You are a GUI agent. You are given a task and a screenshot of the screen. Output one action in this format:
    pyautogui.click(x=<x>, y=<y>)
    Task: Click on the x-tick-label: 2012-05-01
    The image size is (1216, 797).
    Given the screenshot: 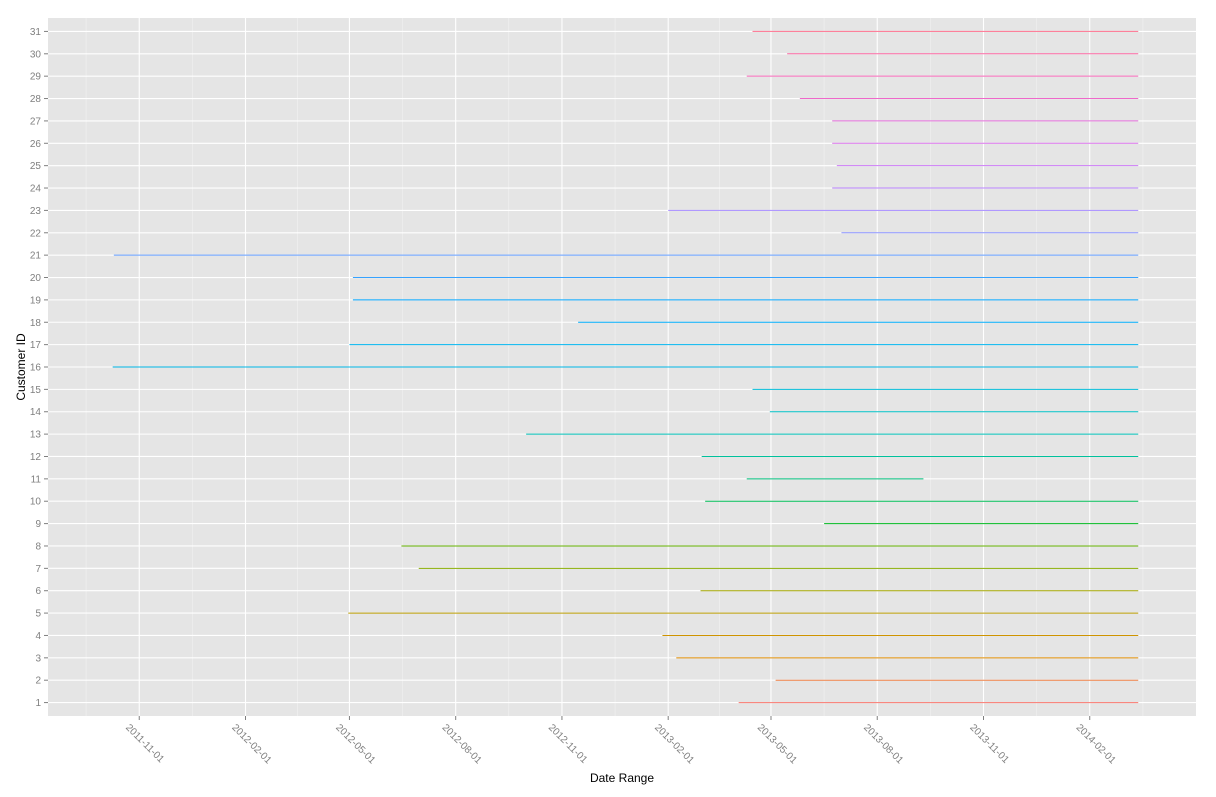 What is the action you would take?
    pyautogui.click(x=355, y=744)
    